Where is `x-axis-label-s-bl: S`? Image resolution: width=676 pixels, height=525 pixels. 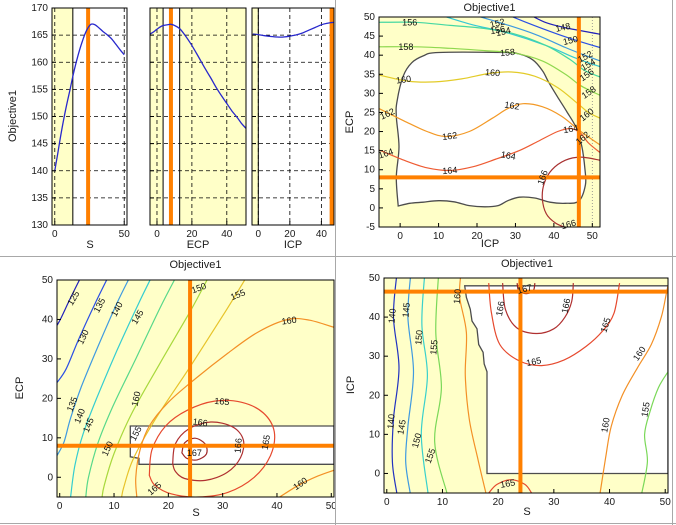 x-axis-label-s-bl: S is located at coordinates (196, 513).